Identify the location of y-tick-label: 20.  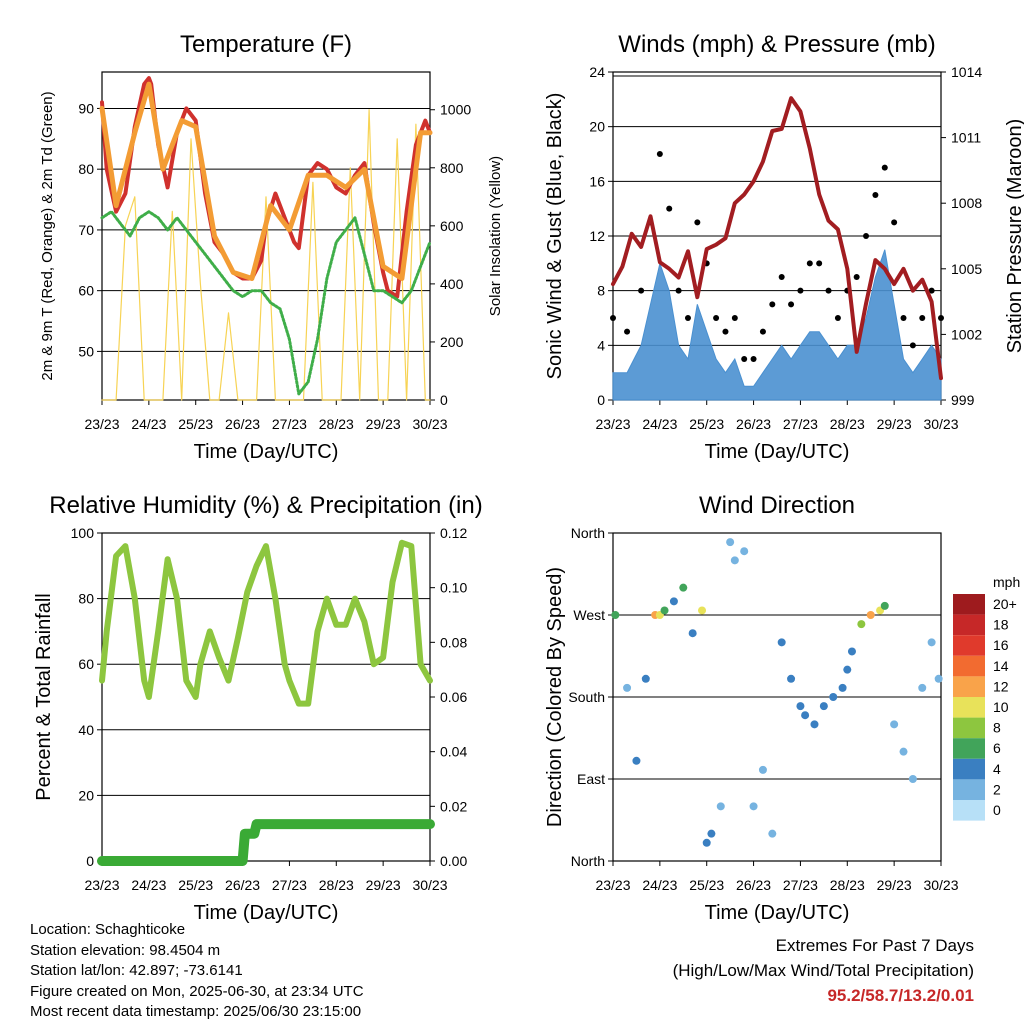
(597, 127).